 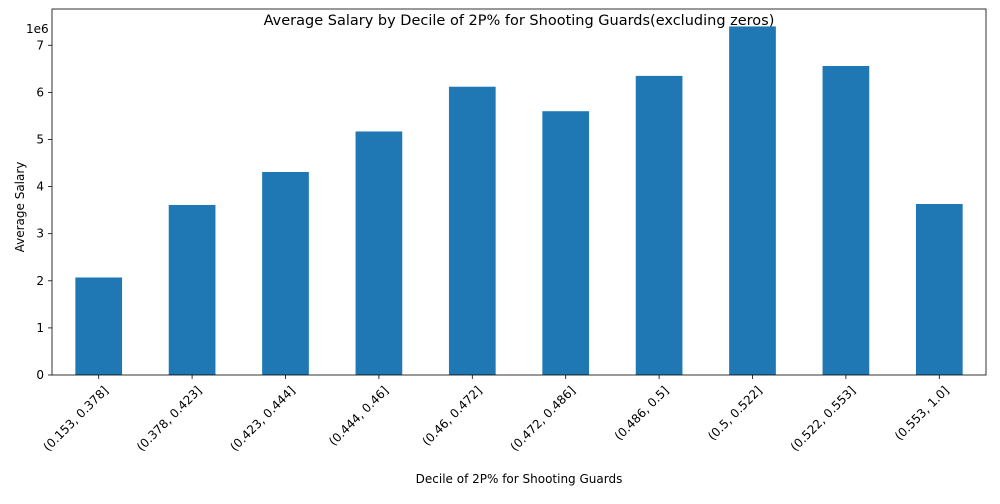 What do you see at coordinates (519, 479) in the screenshot?
I see `x-axis-label: Decile of 2P% for Shooting Guards` at bounding box center [519, 479].